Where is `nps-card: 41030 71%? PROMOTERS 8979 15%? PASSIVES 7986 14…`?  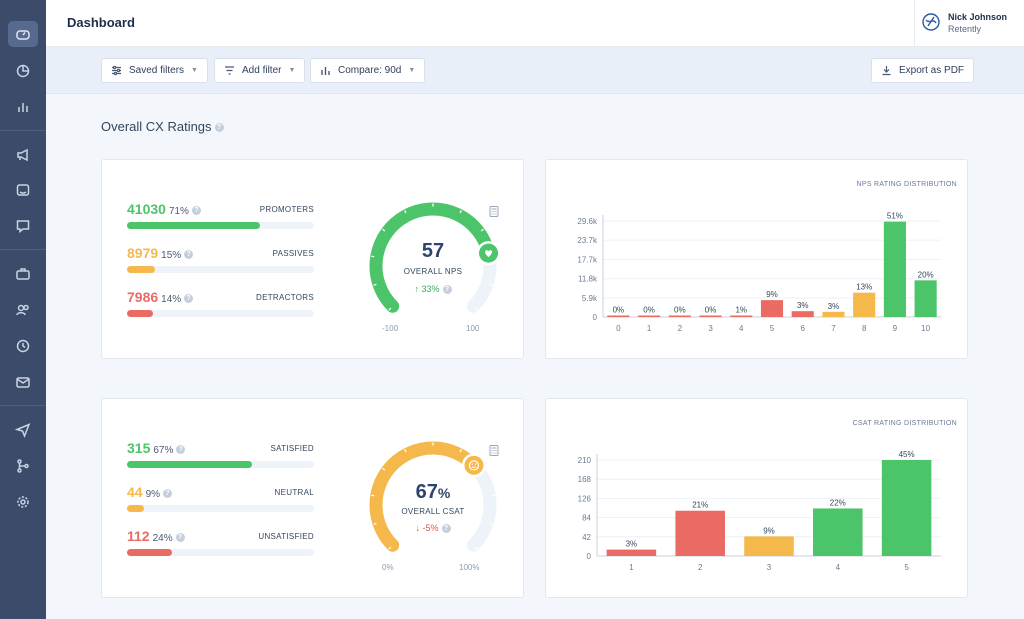 nps-card: 41030 71%? PROMOTERS 8979 15%? PASSIVES 7986 14… is located at coordinates (312, 259).